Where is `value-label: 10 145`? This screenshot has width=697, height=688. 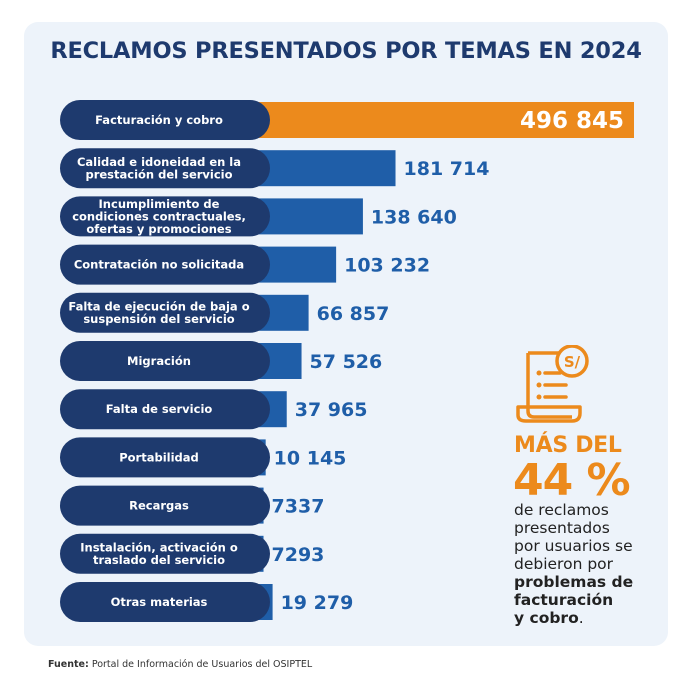
value-label: 10 145 is located at coordinates (310, 458).